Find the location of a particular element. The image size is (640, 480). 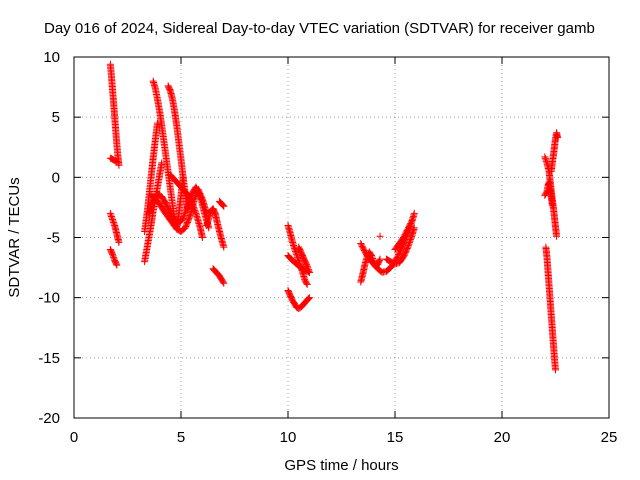

series-sat-j is located at coordinates (179, 207).